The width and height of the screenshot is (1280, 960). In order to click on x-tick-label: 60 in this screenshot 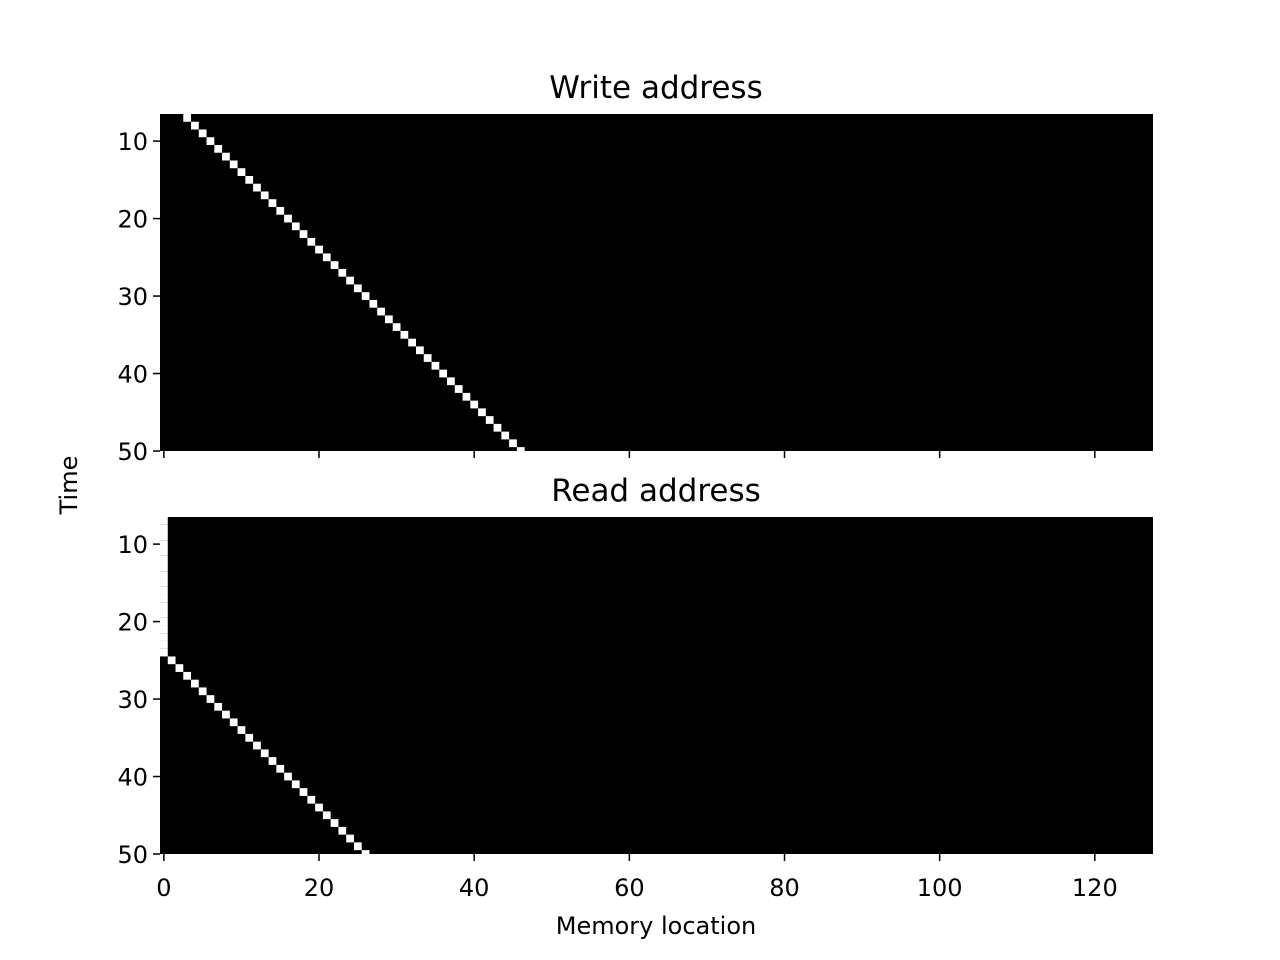, I will do `click(629, 888)`.